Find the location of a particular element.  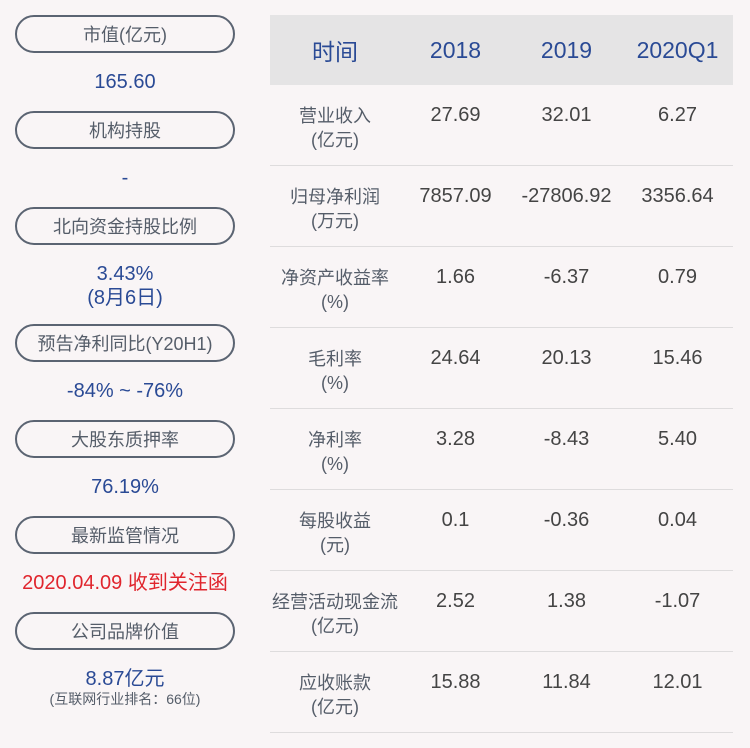

cell-2019: 1.38 is located at coordinates (566, 601).